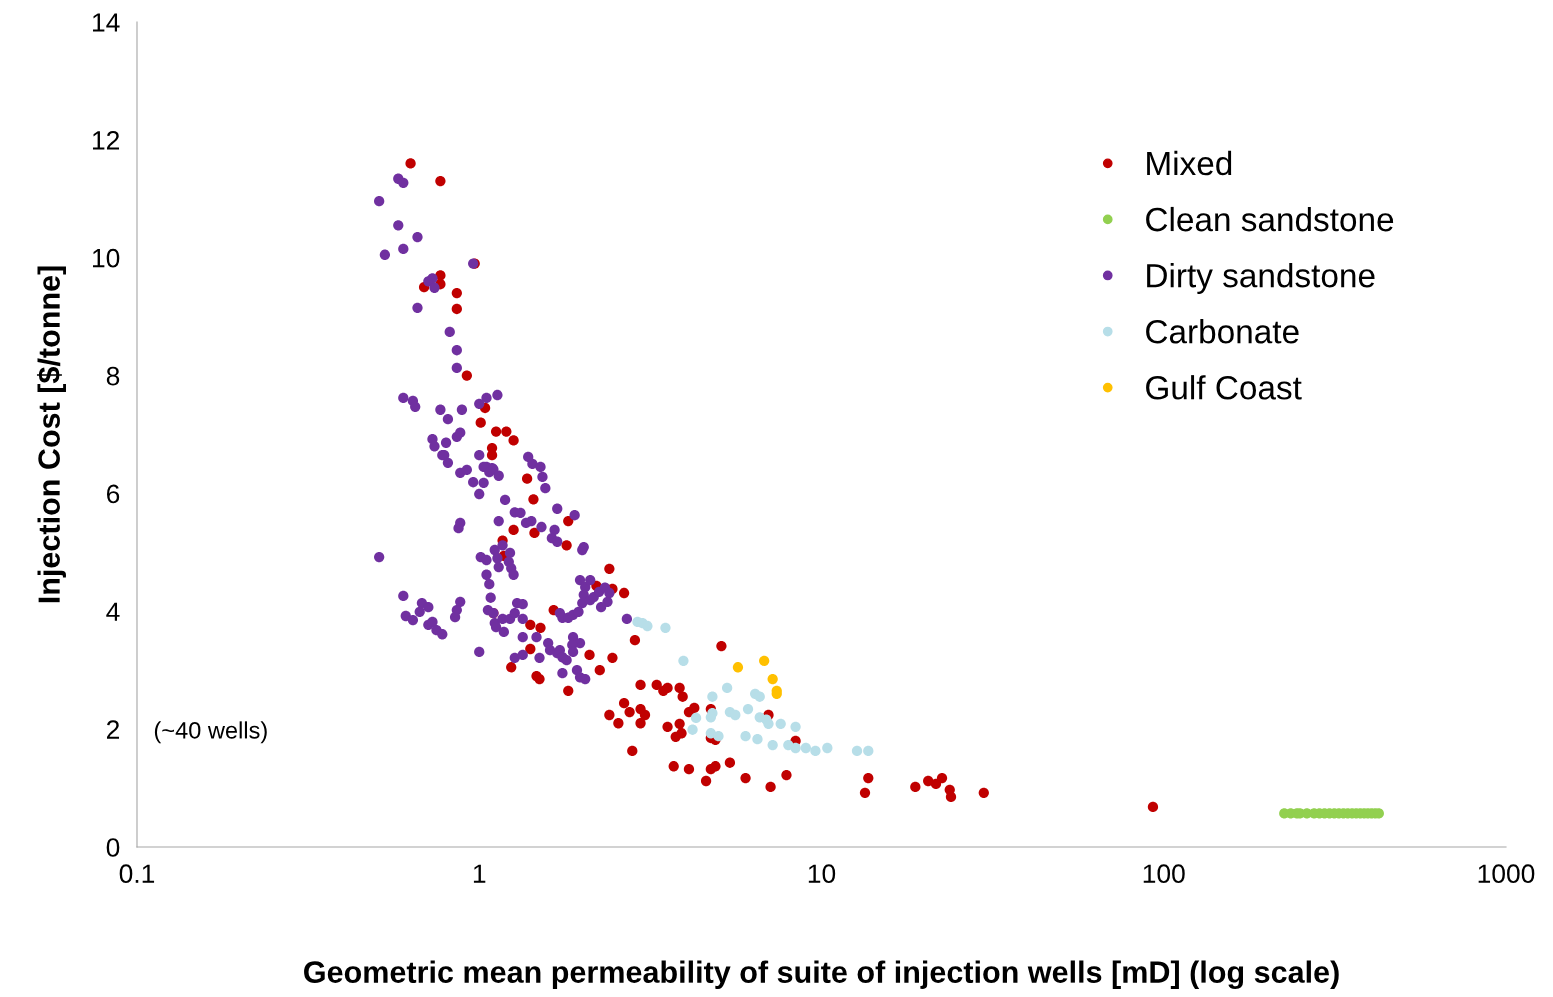 This screenshot has width=1553, height=997. Describe the element at coordinates (113, 376) in the screenshot. I see `y-tick-label: 8` at that location.